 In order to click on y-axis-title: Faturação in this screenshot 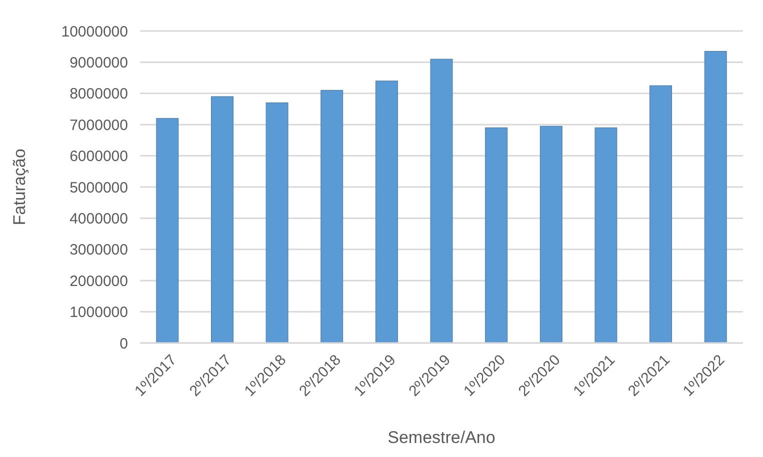, I will do `click(19, 187)`.